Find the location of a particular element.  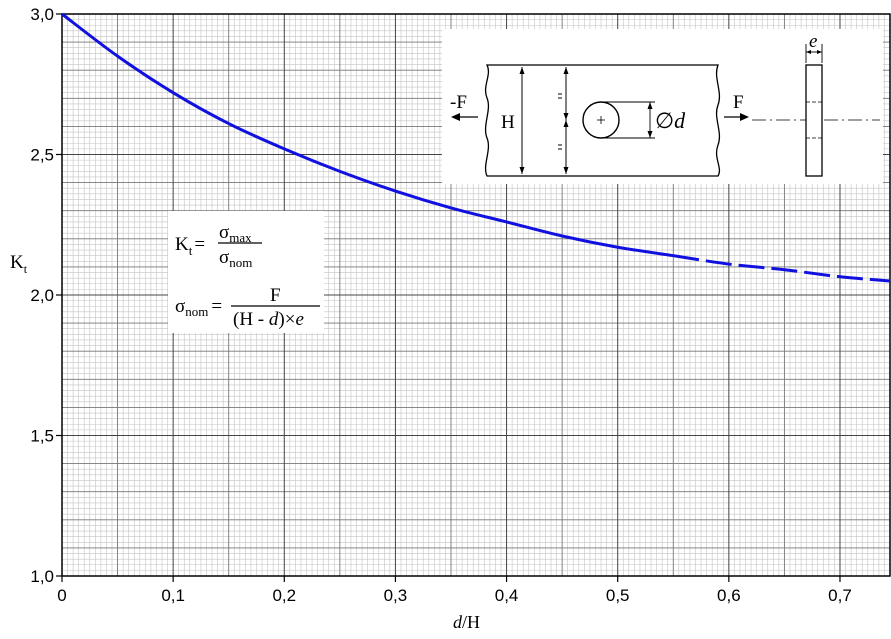

y-tick-label: 1,5 is located at coordinates (42, 436).